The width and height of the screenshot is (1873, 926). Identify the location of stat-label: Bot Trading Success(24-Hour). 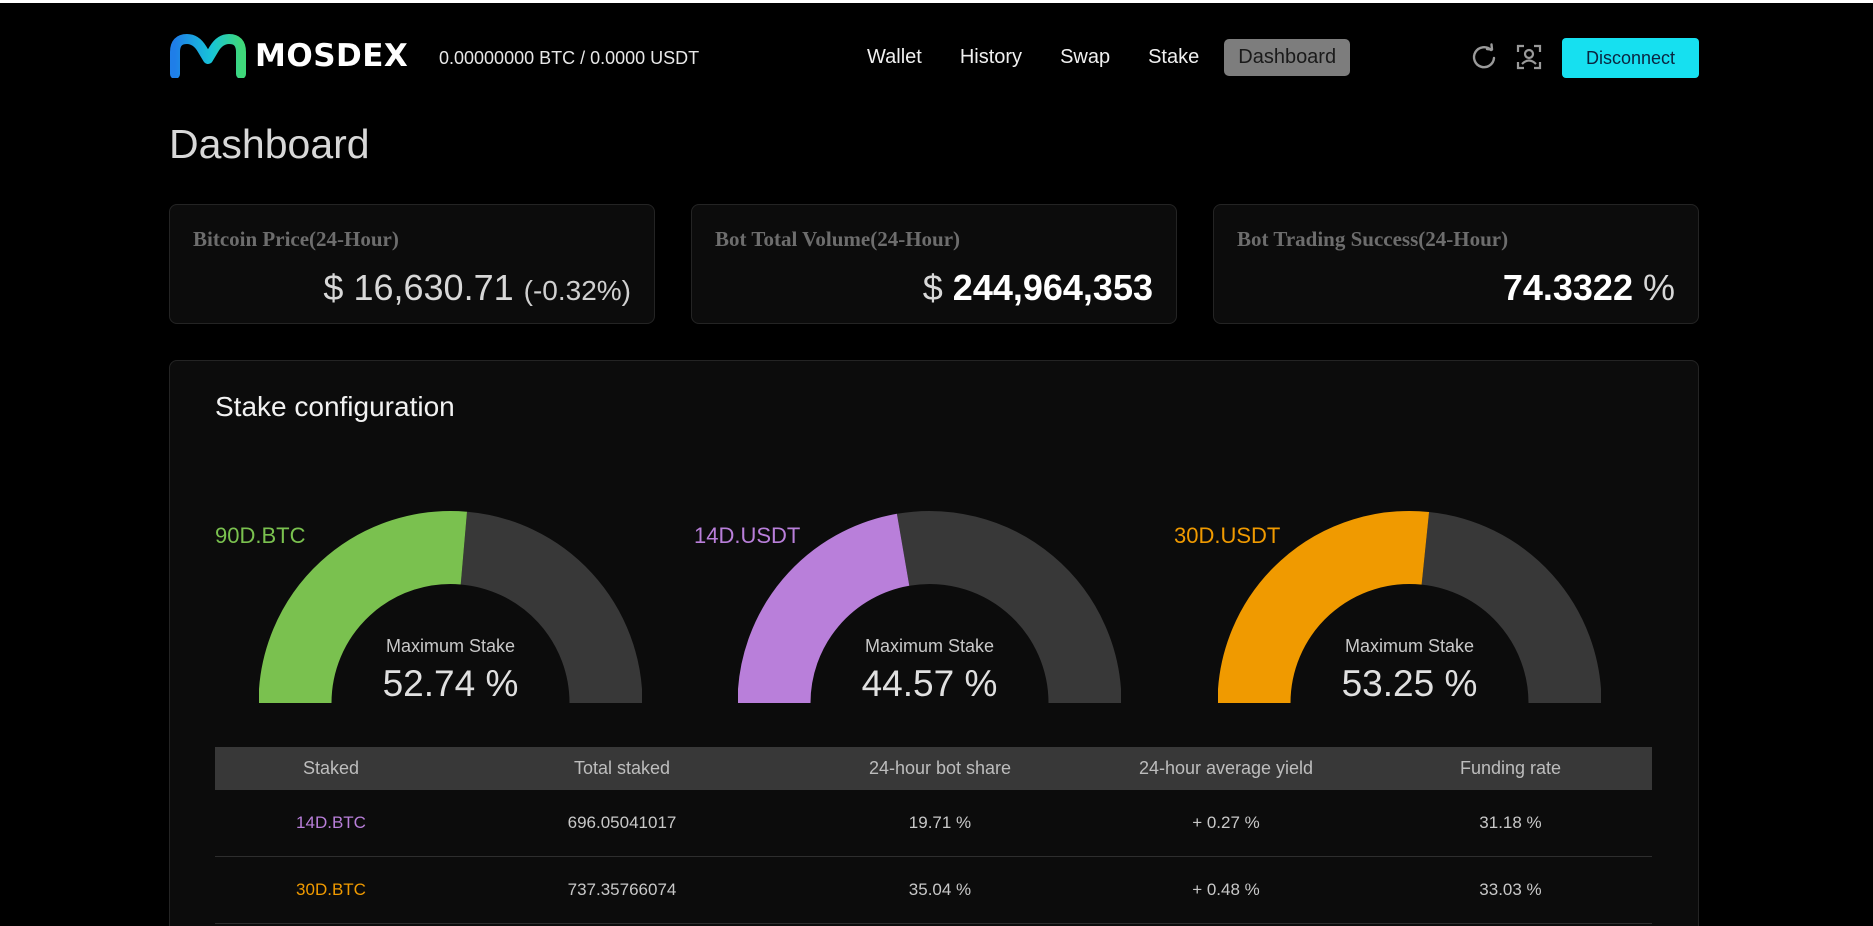
(1373, 239).